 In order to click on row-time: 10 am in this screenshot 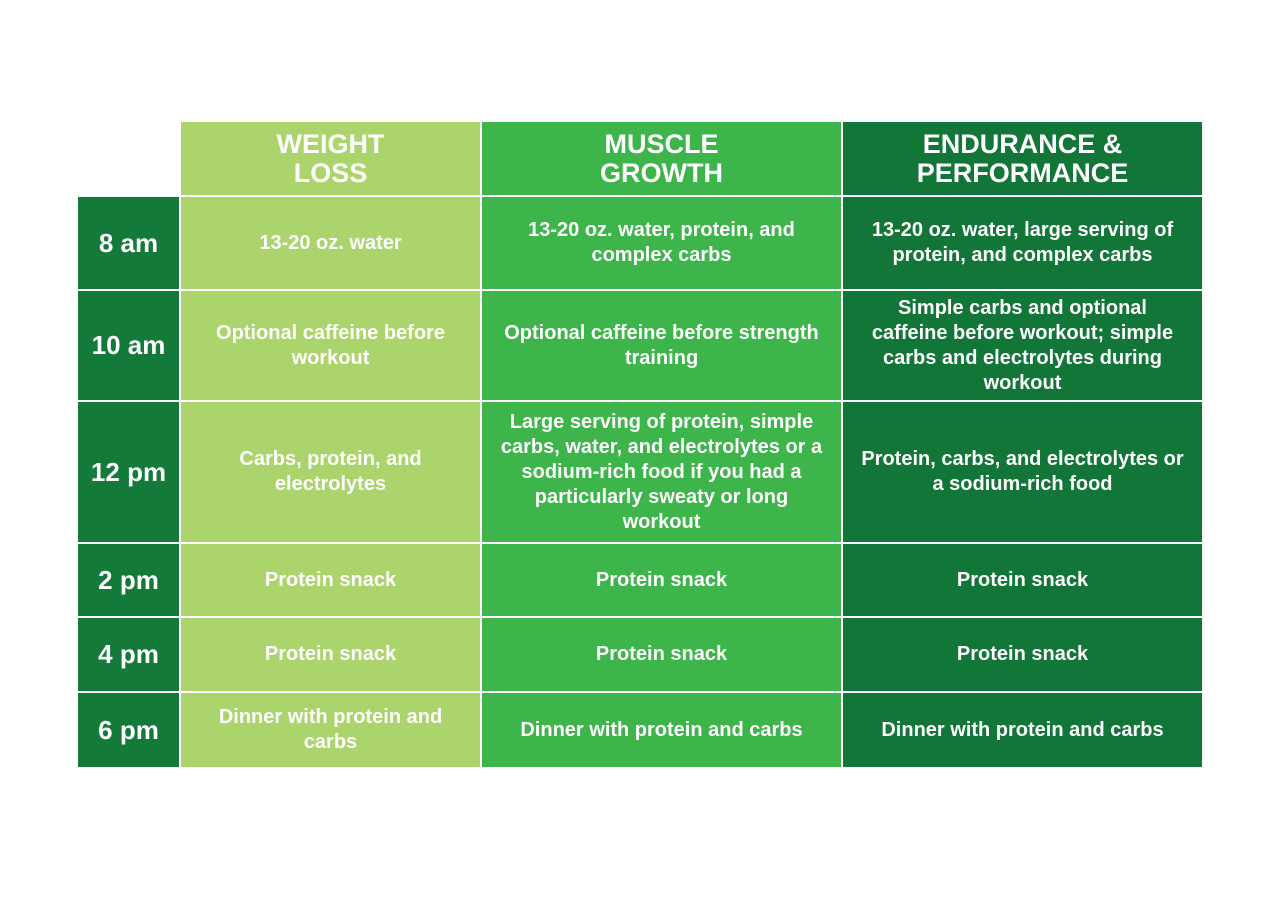, I will do `click(128, 345)`.